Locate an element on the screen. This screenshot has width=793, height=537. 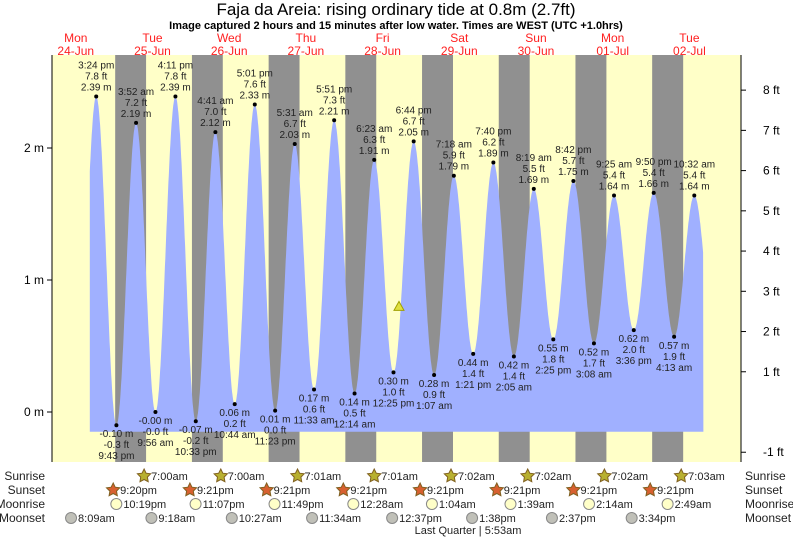
low-tide-label: 11:23 pm is located at coordinates (275, 442).